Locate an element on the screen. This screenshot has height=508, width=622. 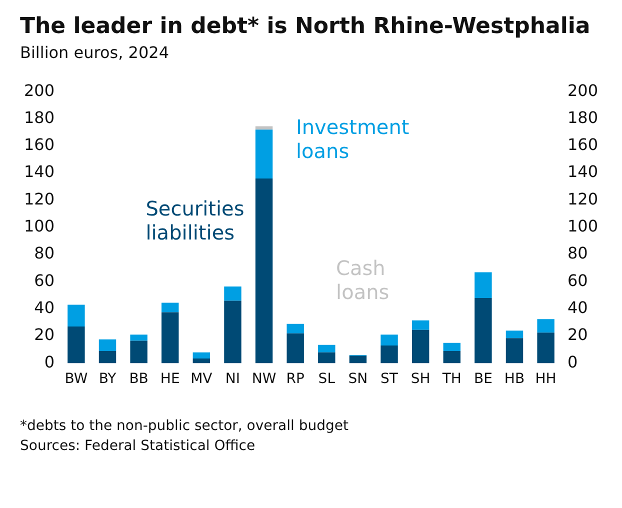
text: *debts to the non-public sector, overall budget is located at coordinates (185, 426).